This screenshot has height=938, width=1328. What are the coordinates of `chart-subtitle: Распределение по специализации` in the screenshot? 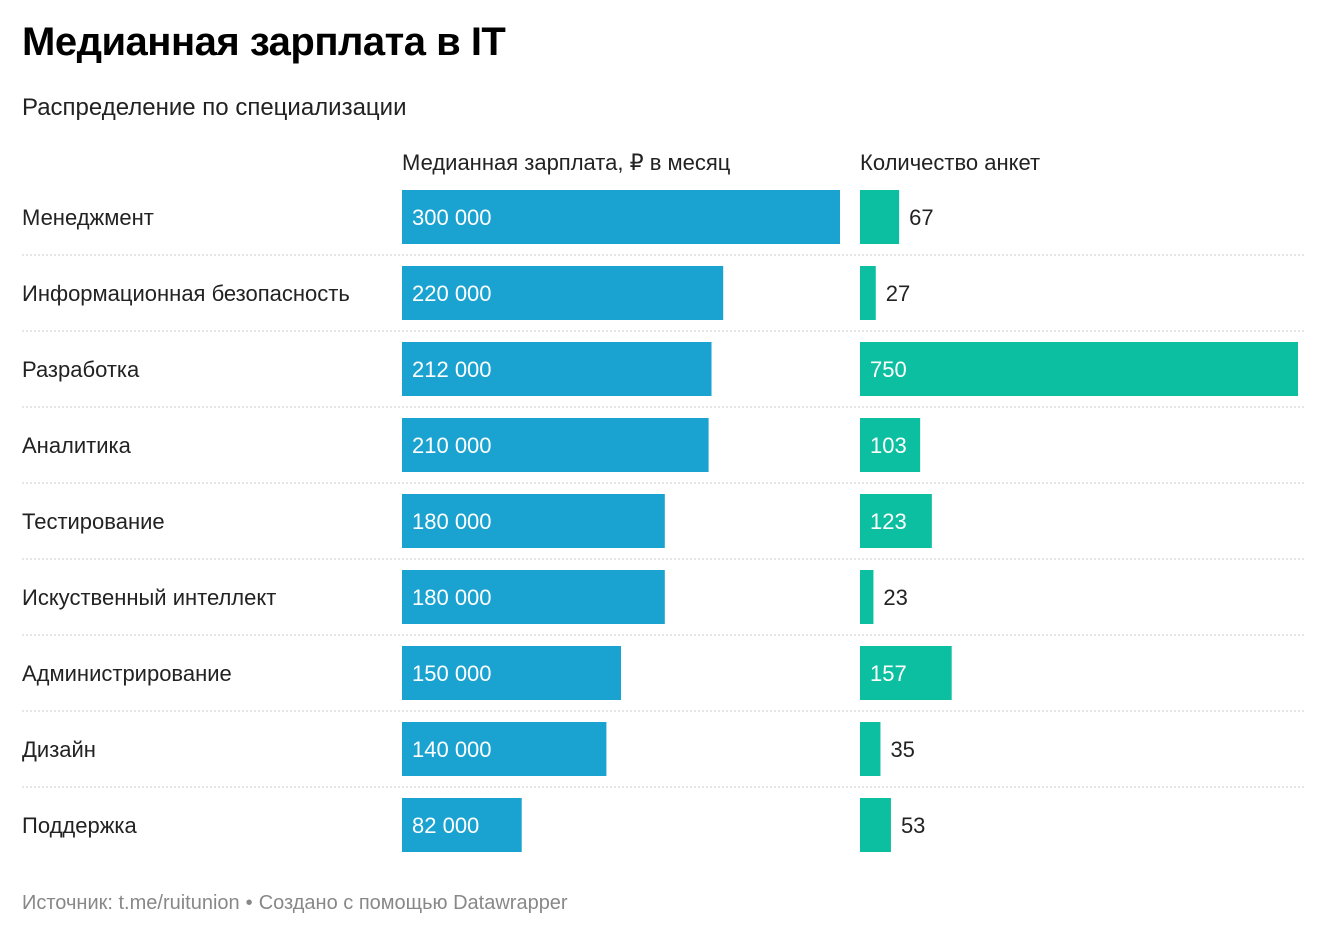 It's located at (214, 107).